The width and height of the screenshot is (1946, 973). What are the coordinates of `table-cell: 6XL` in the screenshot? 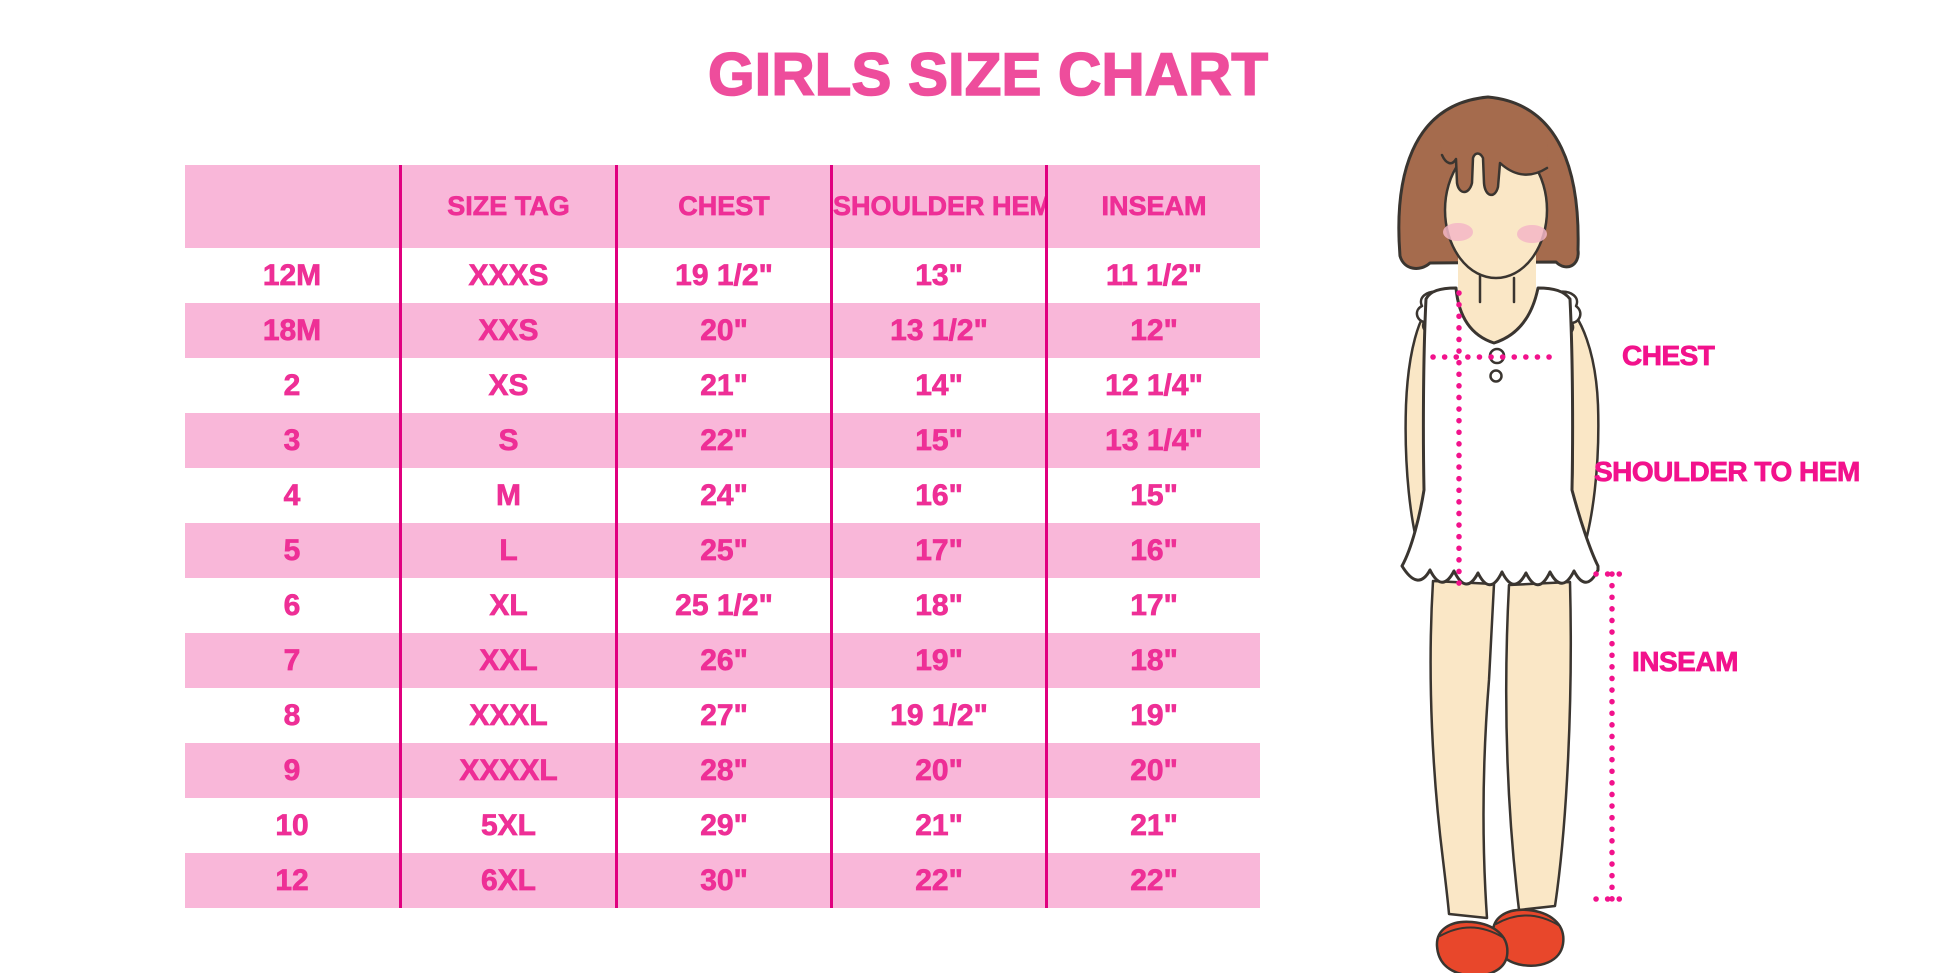 It's located at (507, 880).